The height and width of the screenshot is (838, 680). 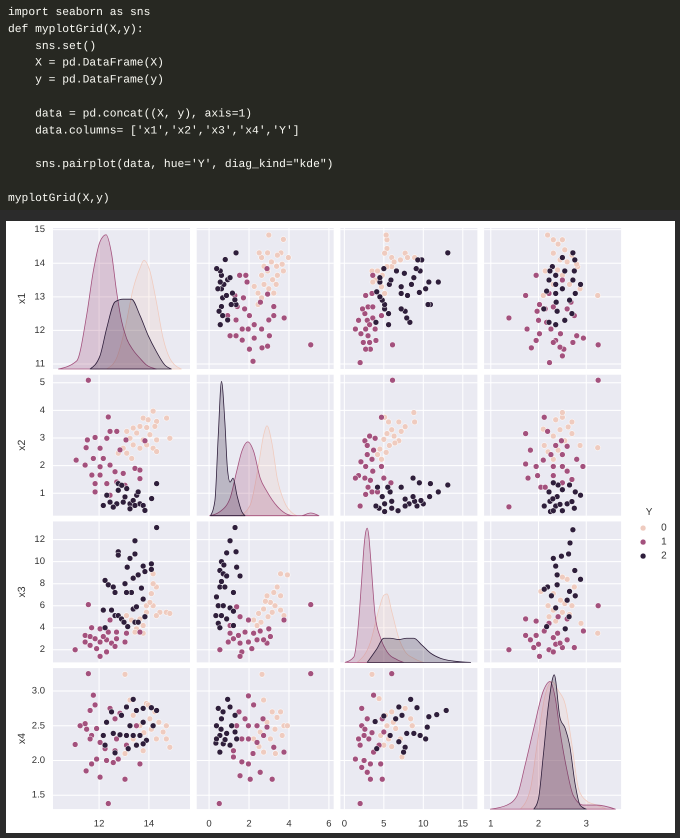 I want to click on y-tick-label: 10, so click(x=39, y=562).